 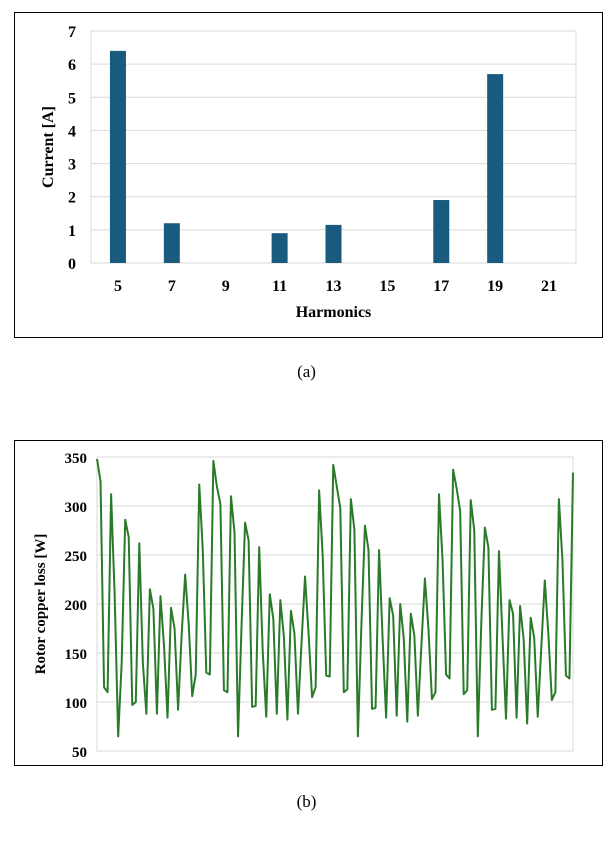 What do you see at coordinates (72, 65) in the screenshot?
I see `y-tick-label-a: 6` at bounding box center [72, 65].